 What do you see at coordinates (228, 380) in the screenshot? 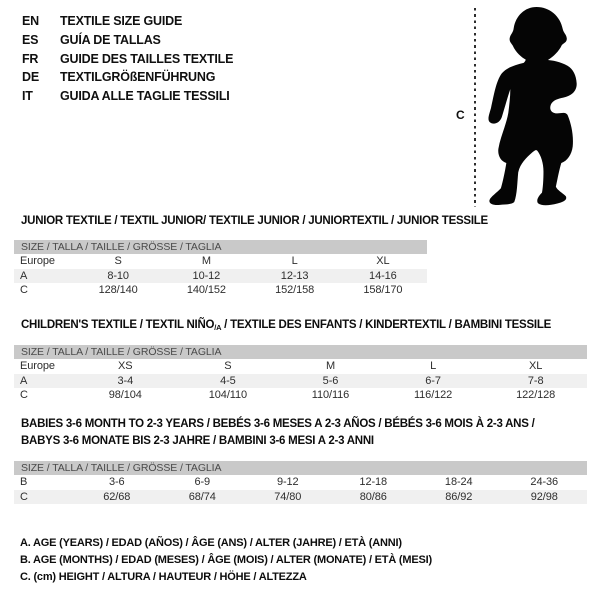
I see `size-cell: 4-5` at bounding box center [228, 380].